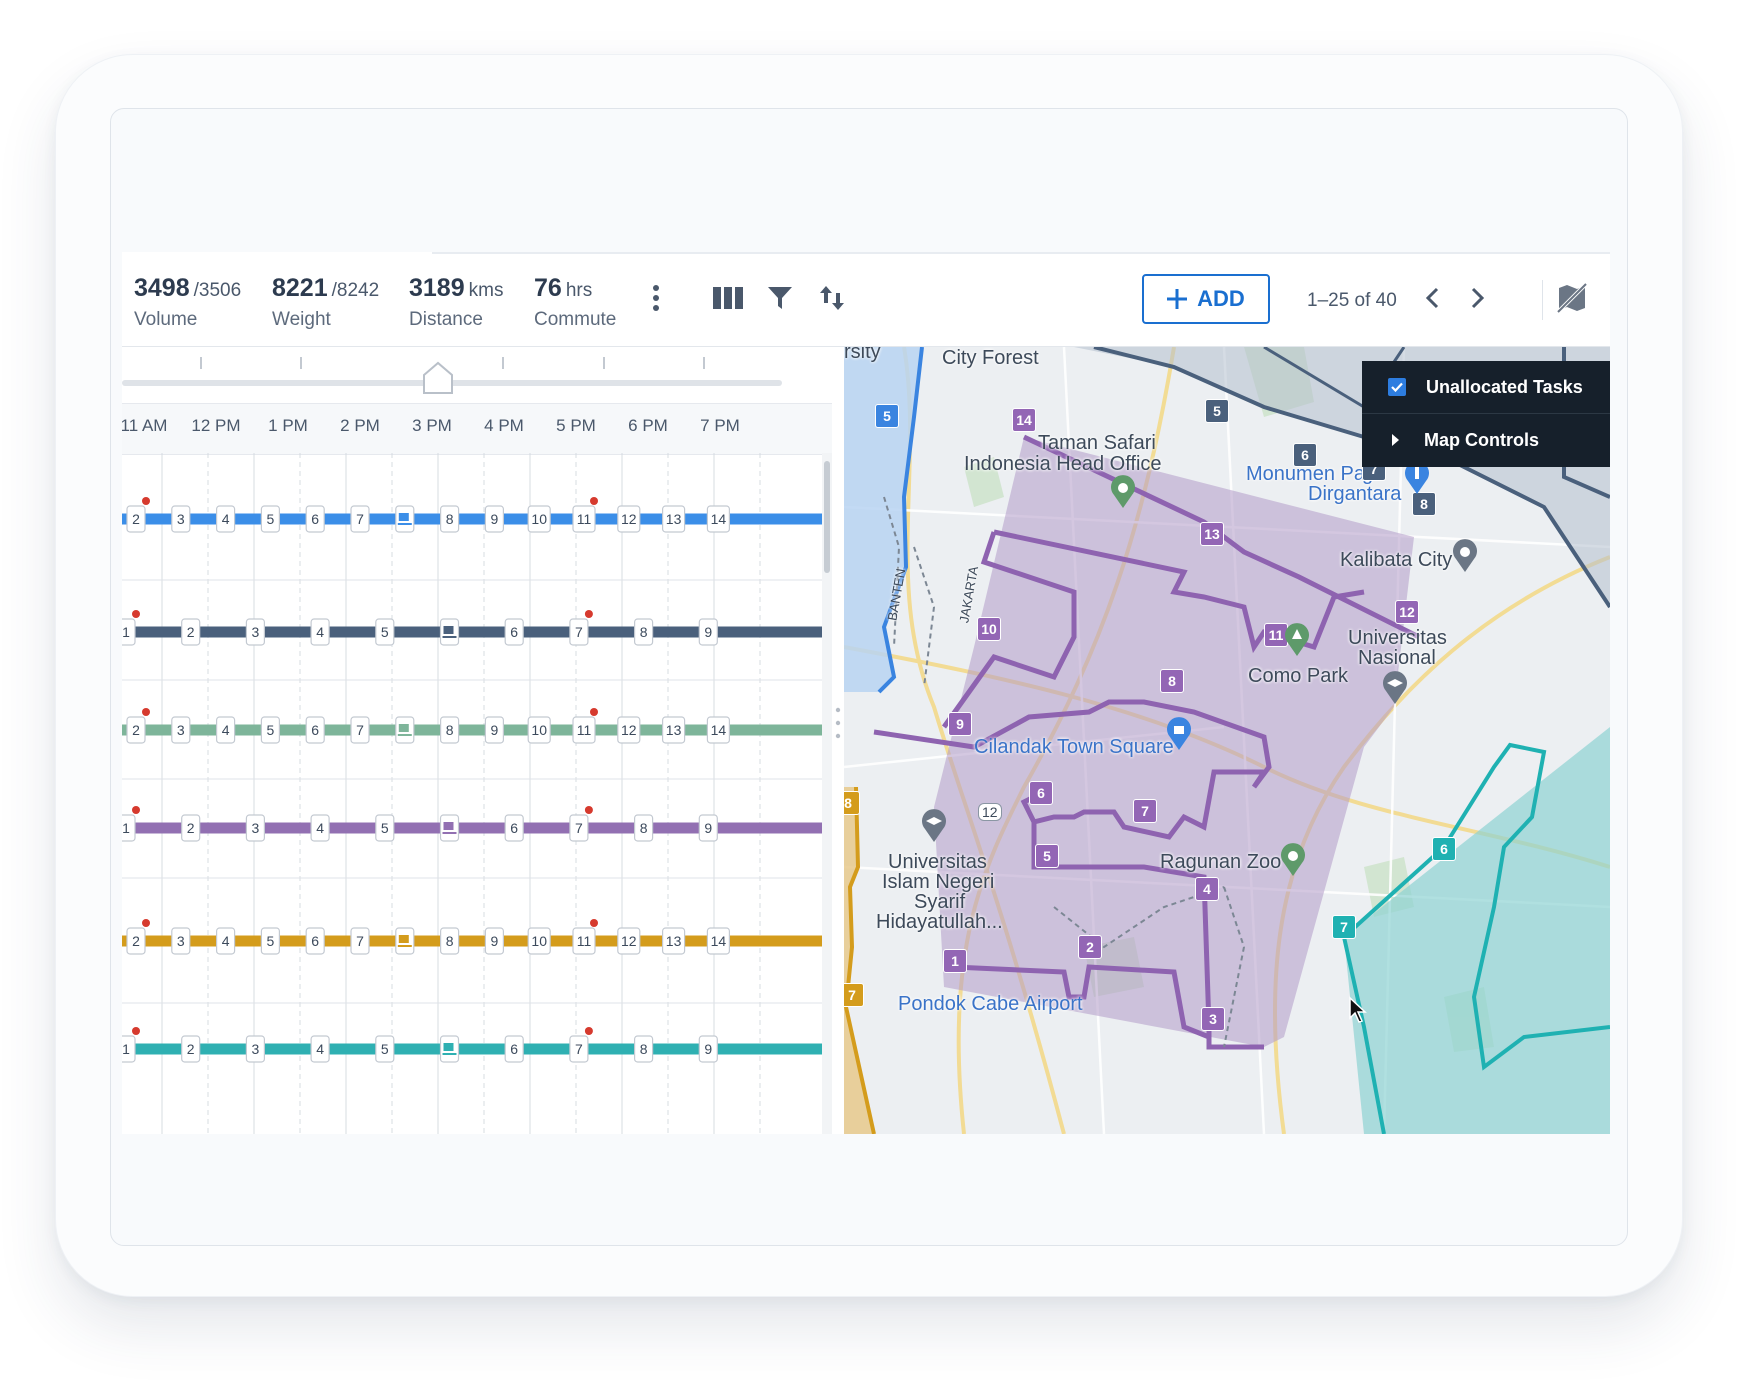 The width and height of the screenshot is (1758, 1380). What do you see at coordinates (780, 298) in the screenshot?
I see `filter-icon` at bounding box center [780, 298].